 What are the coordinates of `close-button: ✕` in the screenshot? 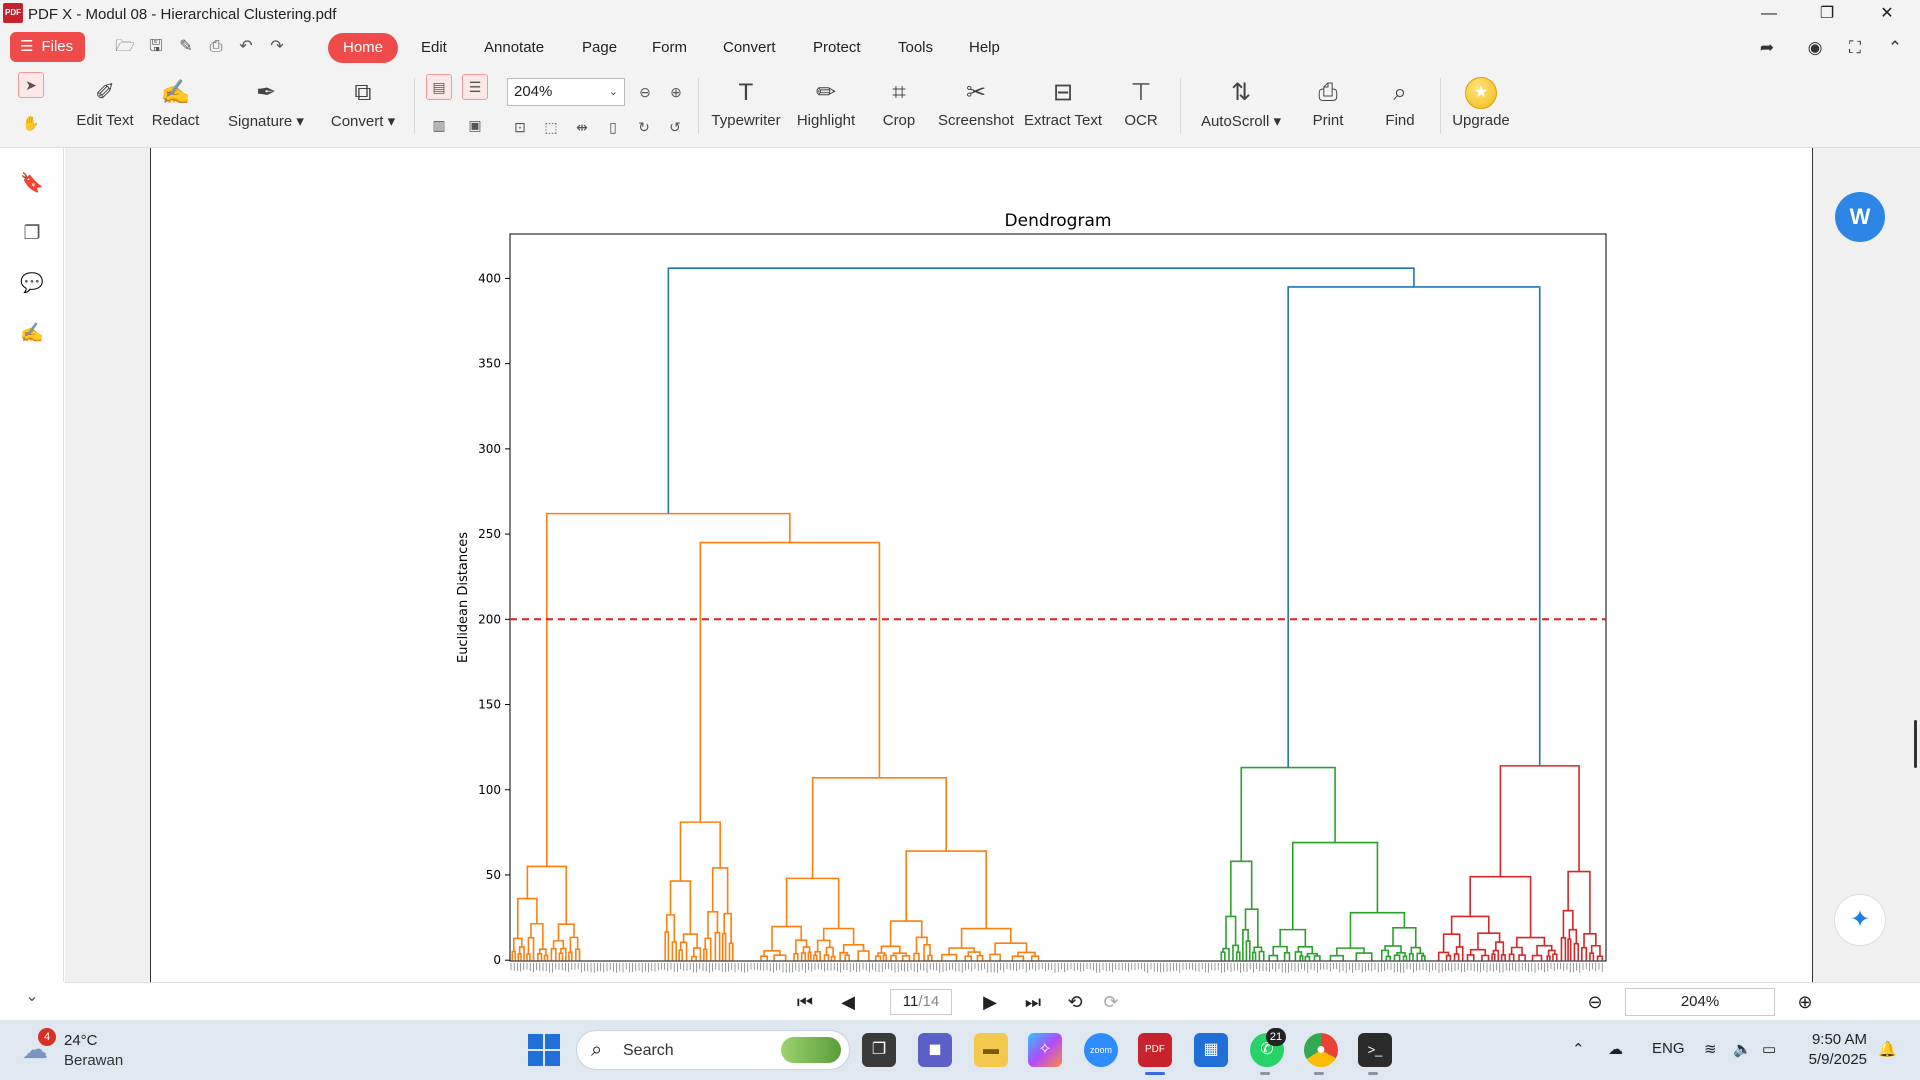 It's located at (1887, 13).